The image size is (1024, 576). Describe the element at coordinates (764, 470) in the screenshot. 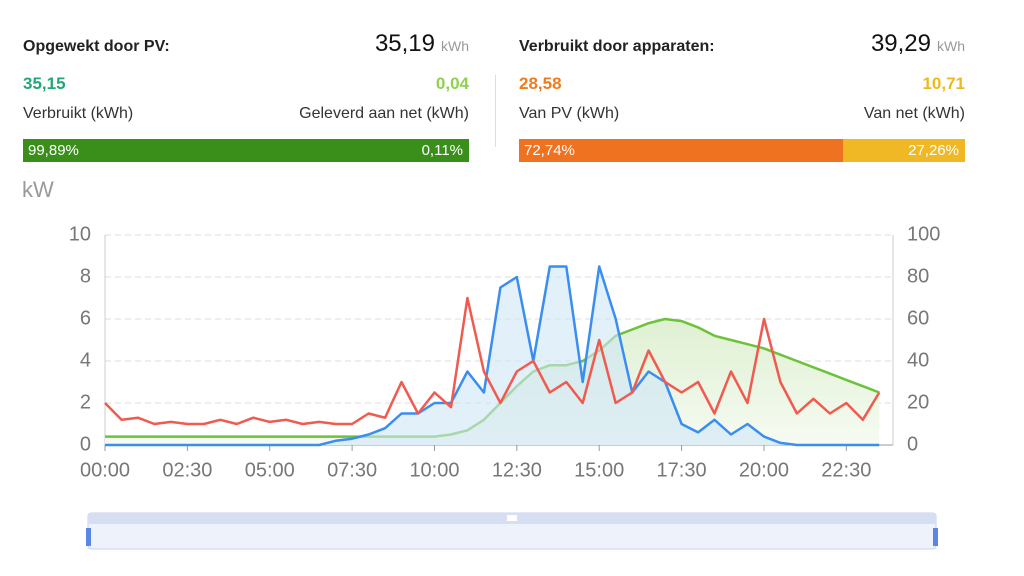

I see `x-tick-label: 20:00` at that location.